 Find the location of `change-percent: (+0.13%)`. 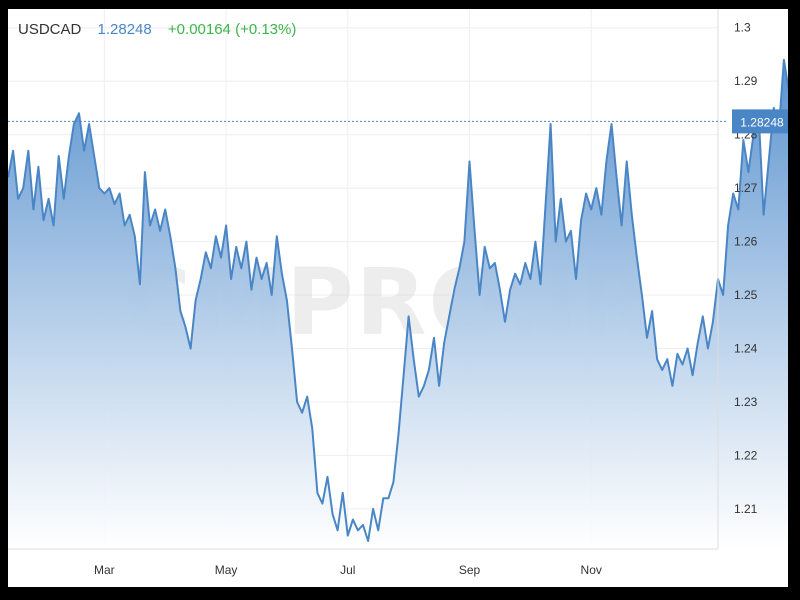

change-percent: (+0.13%) is located at coordinates (266, 29).